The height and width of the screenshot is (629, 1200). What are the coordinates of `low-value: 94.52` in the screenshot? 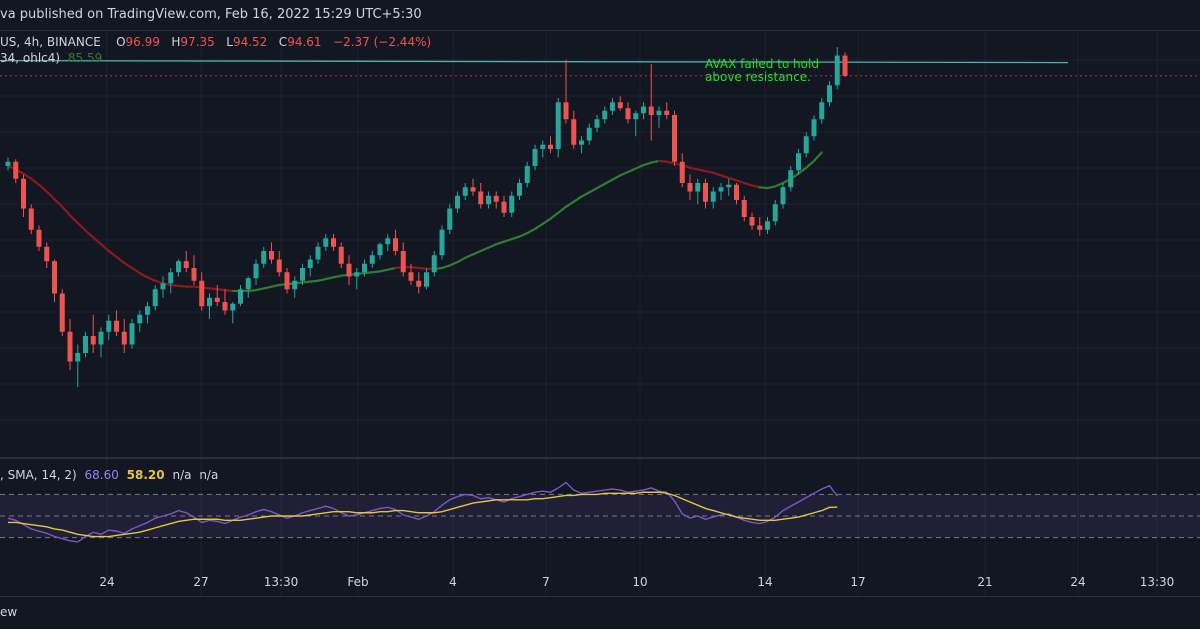 It's located at (250, 42).